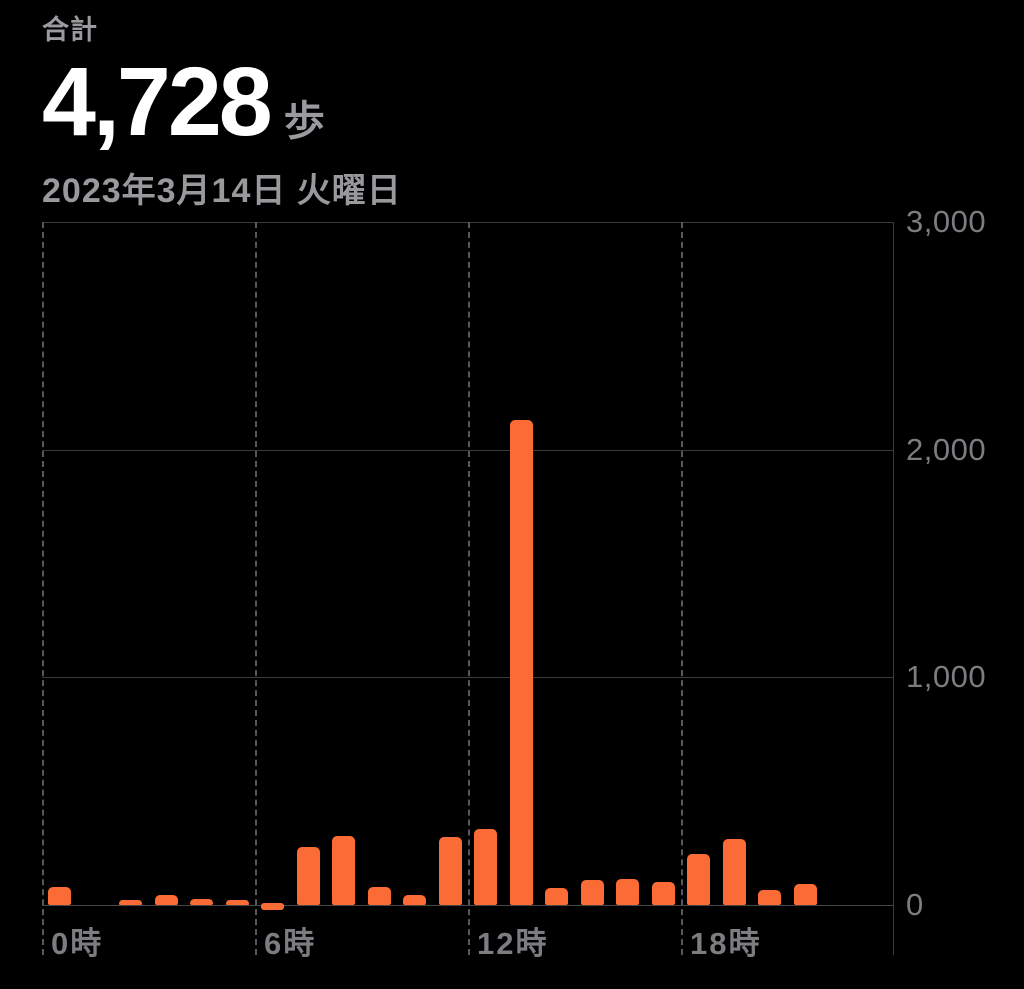 This screenshot has width=1024, height=989. What do you see at coordinates (946, 449) in the screenshot?
I see `y-tick-label: 2,000` at bounding box center [946, 449].